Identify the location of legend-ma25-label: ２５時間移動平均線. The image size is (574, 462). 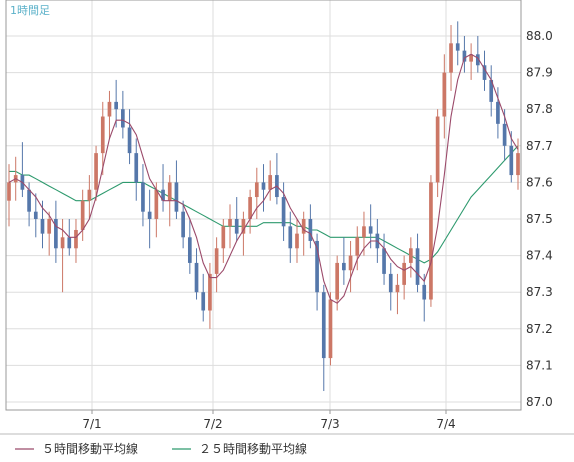
(253, 448).